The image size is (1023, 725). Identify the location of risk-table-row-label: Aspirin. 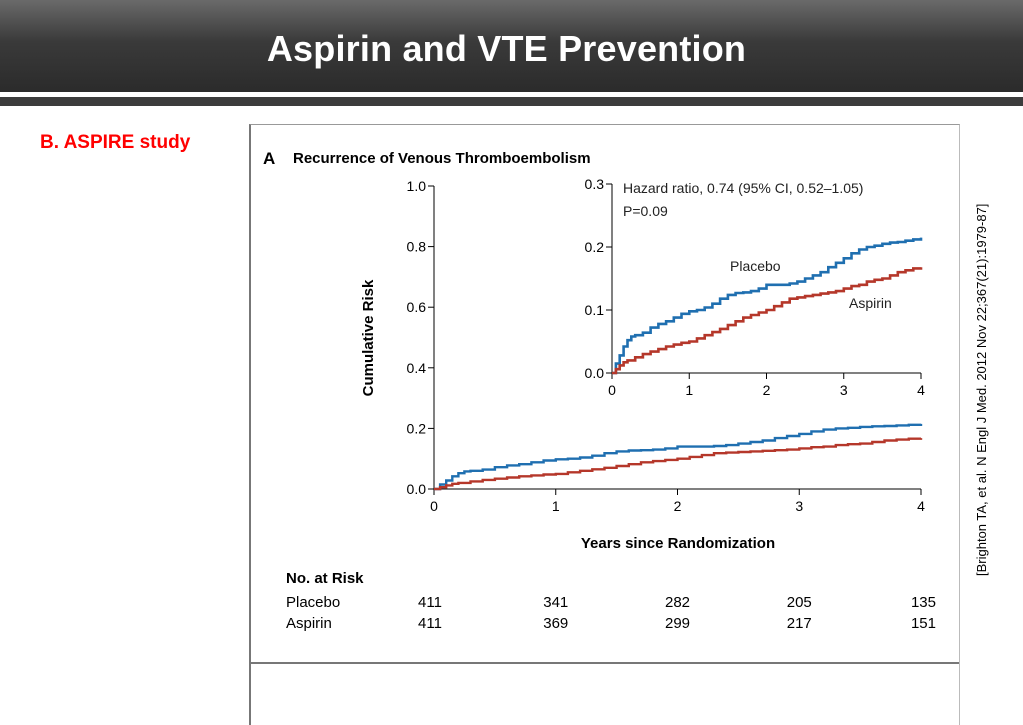
(309, 623).